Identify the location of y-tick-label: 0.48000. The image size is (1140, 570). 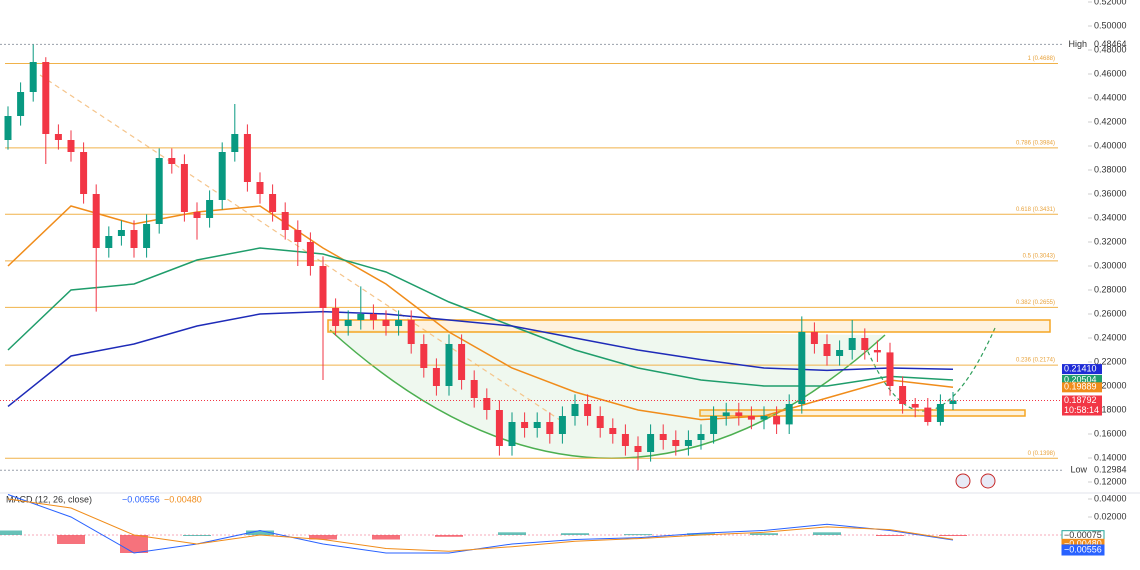
(1110, 49).